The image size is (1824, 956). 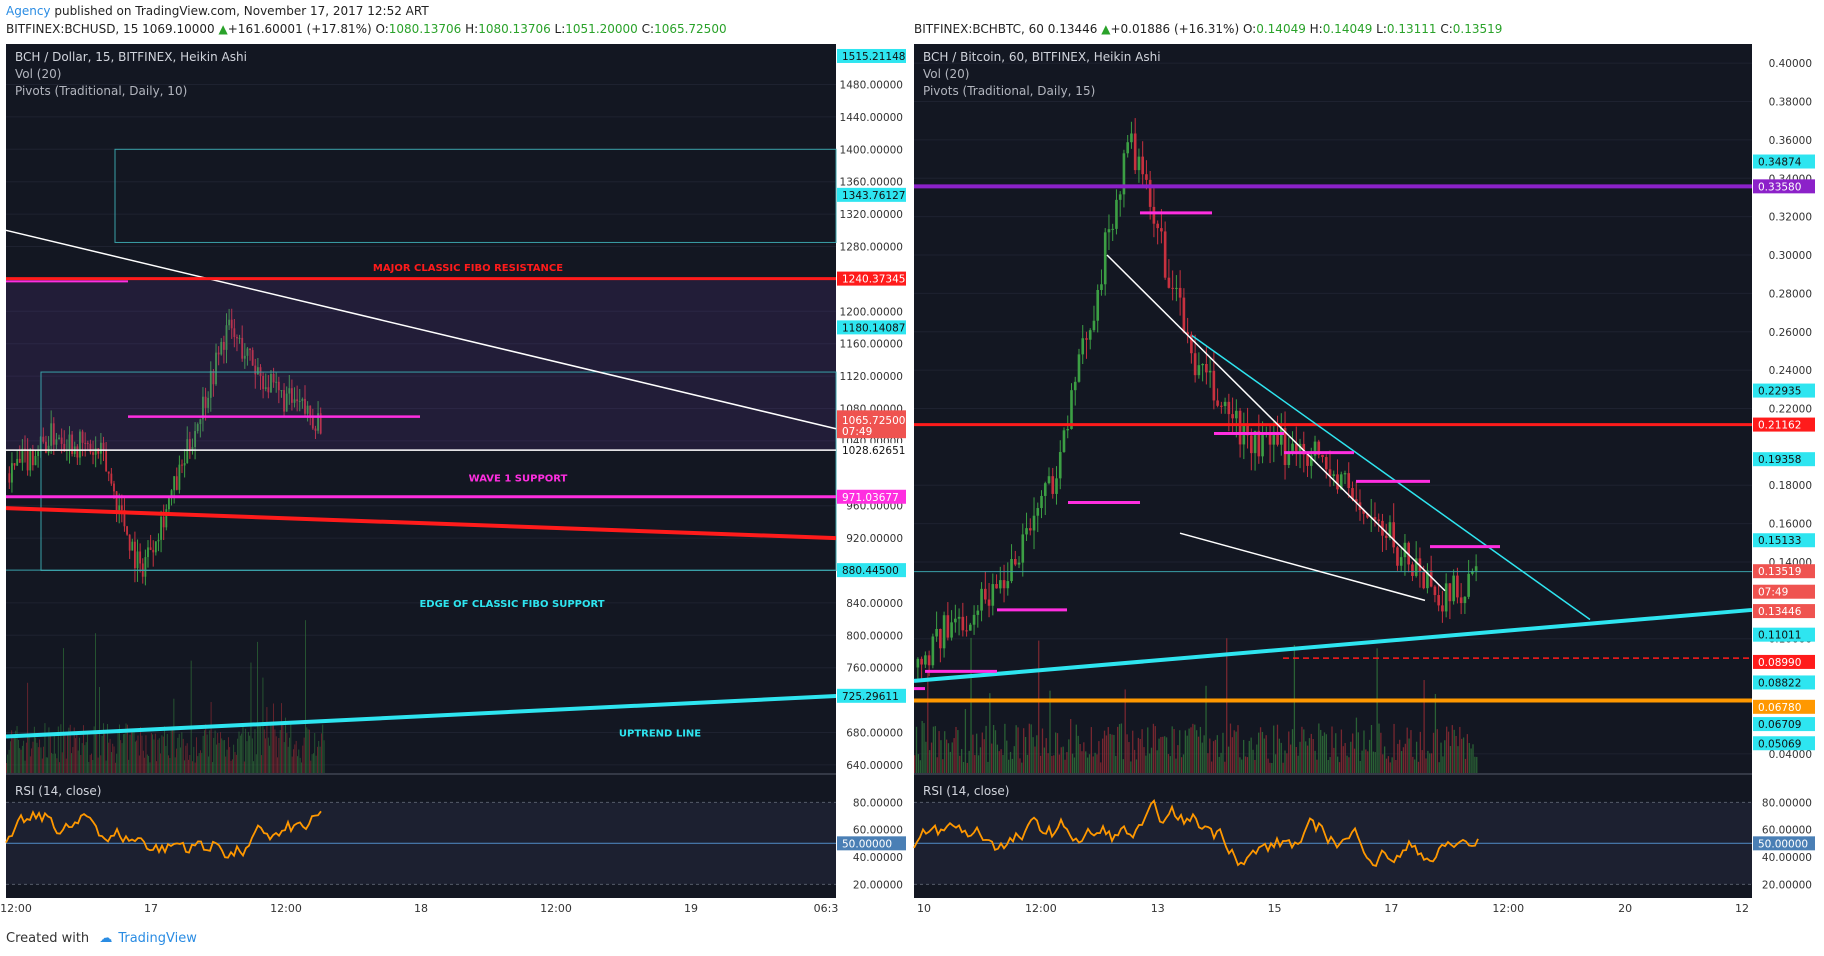 I want to click on change: +161.60001 (+17.81%), so click(x=299, y=29).